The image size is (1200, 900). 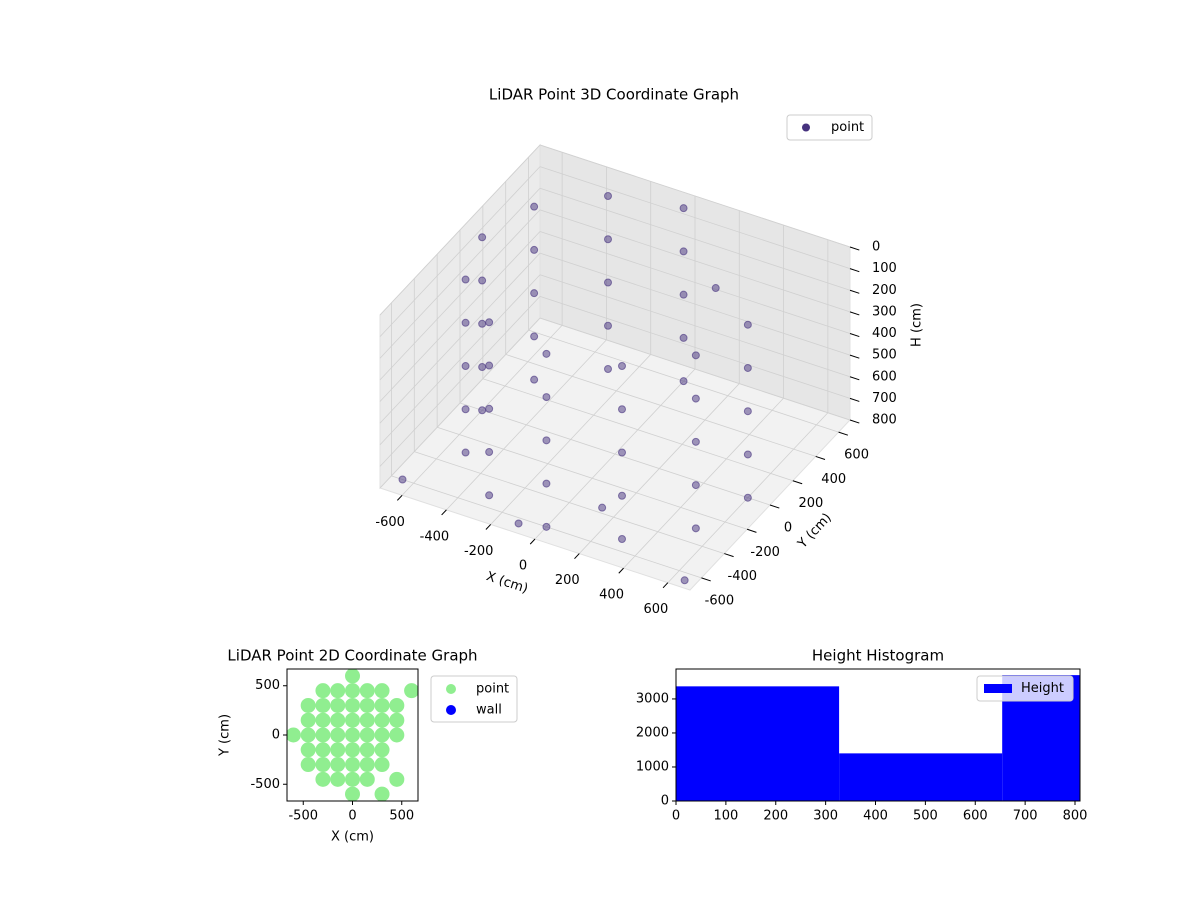 I want to click on y-tick-label: 1000, so click(x=652, y=766).